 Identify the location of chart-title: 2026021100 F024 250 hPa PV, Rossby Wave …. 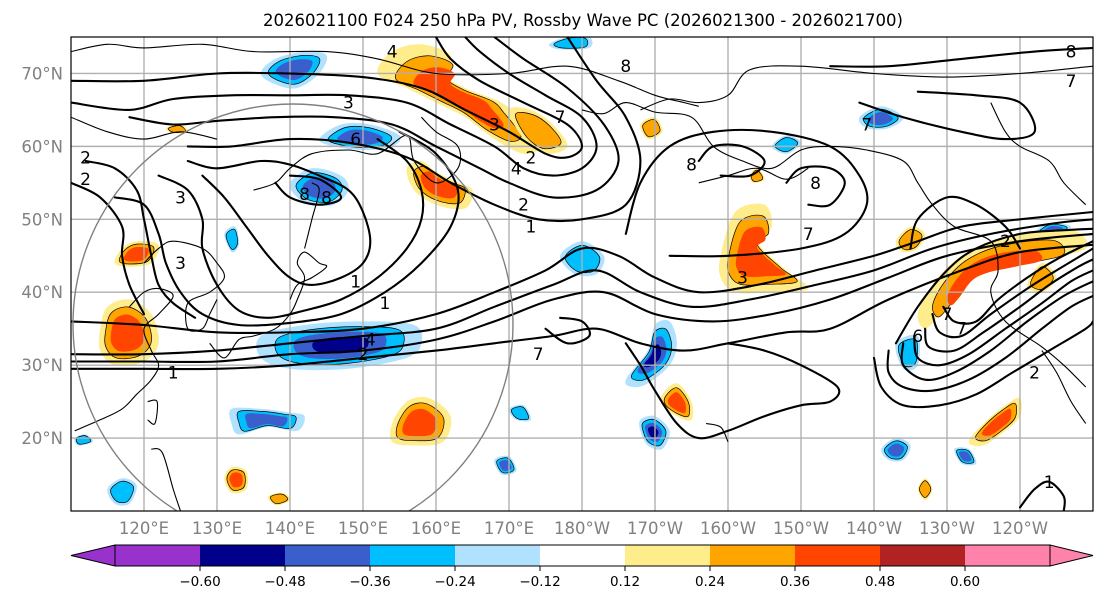
(583, 20).